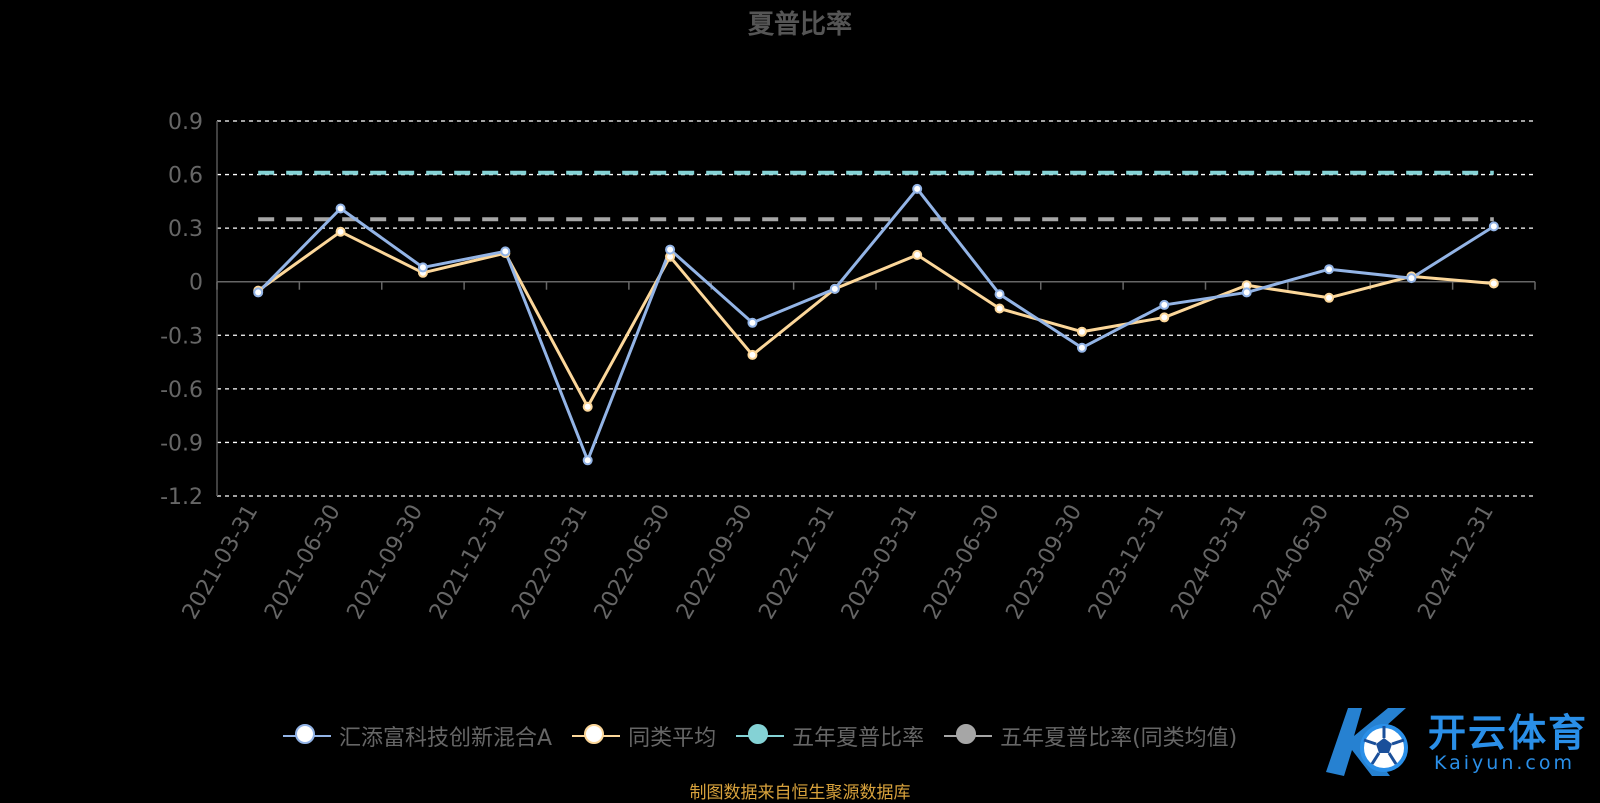 The height and width of the screenshot is (803, 1600). I want to click on legend-marker-fund, so click(307, 736).